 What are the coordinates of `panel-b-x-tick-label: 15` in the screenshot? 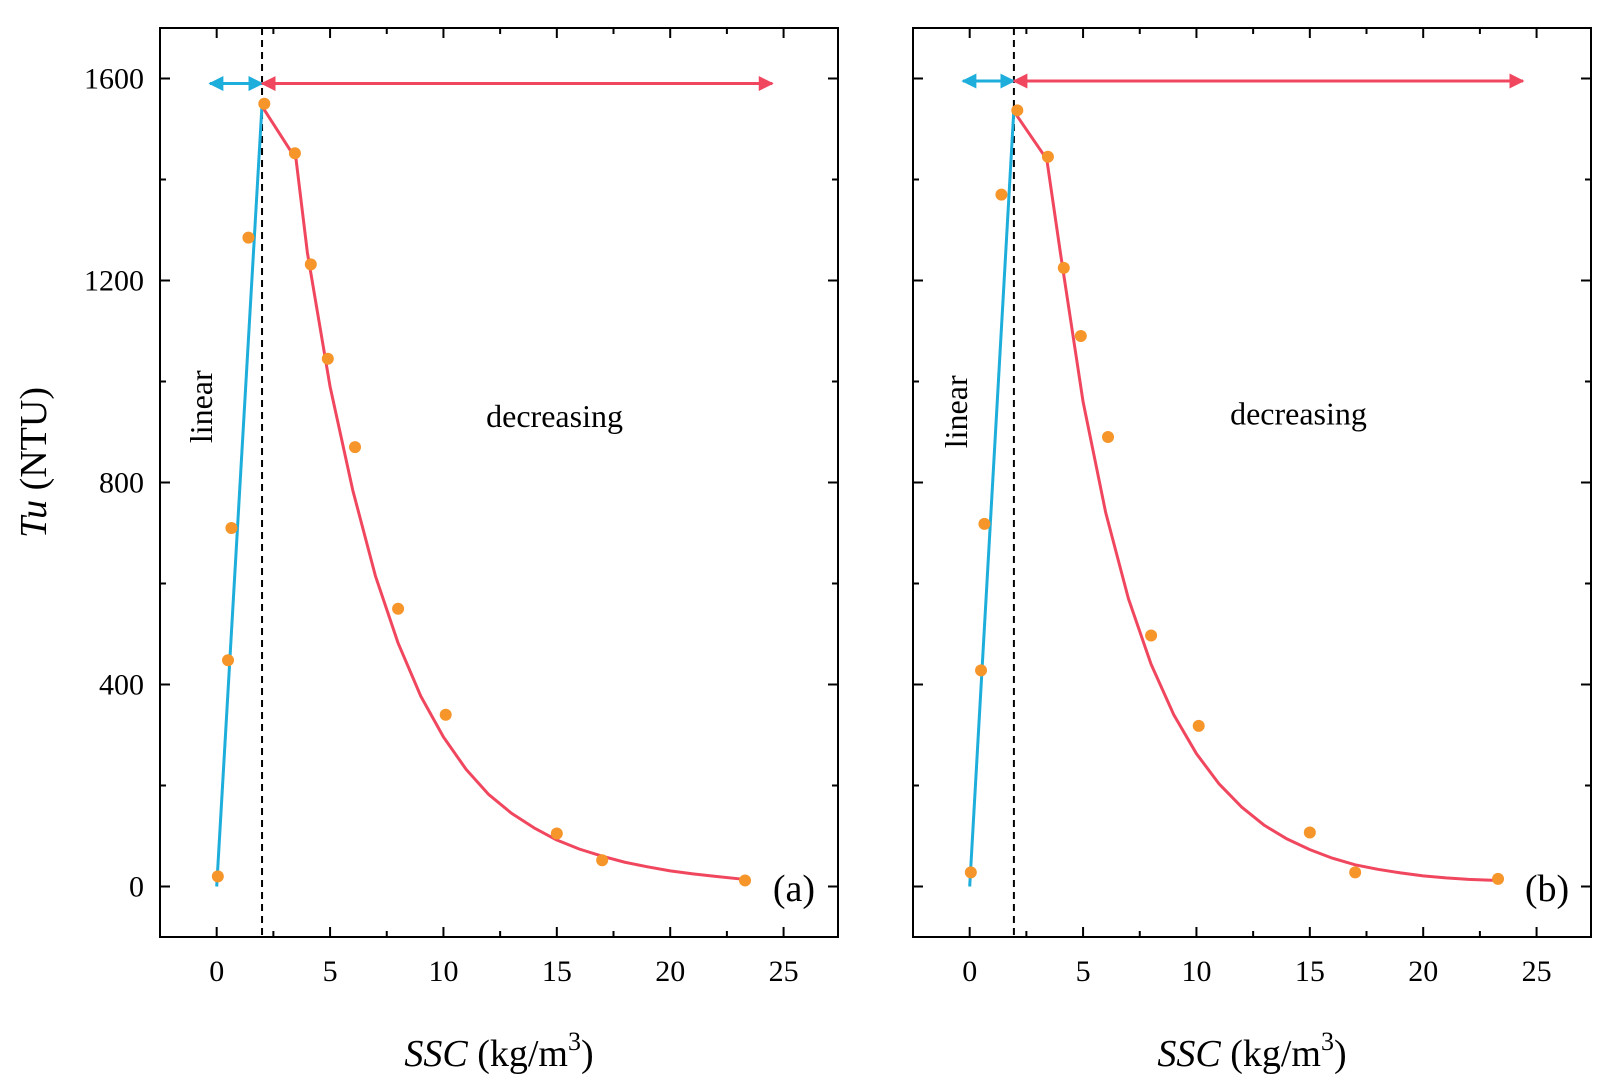 It's located at (1310, 971).